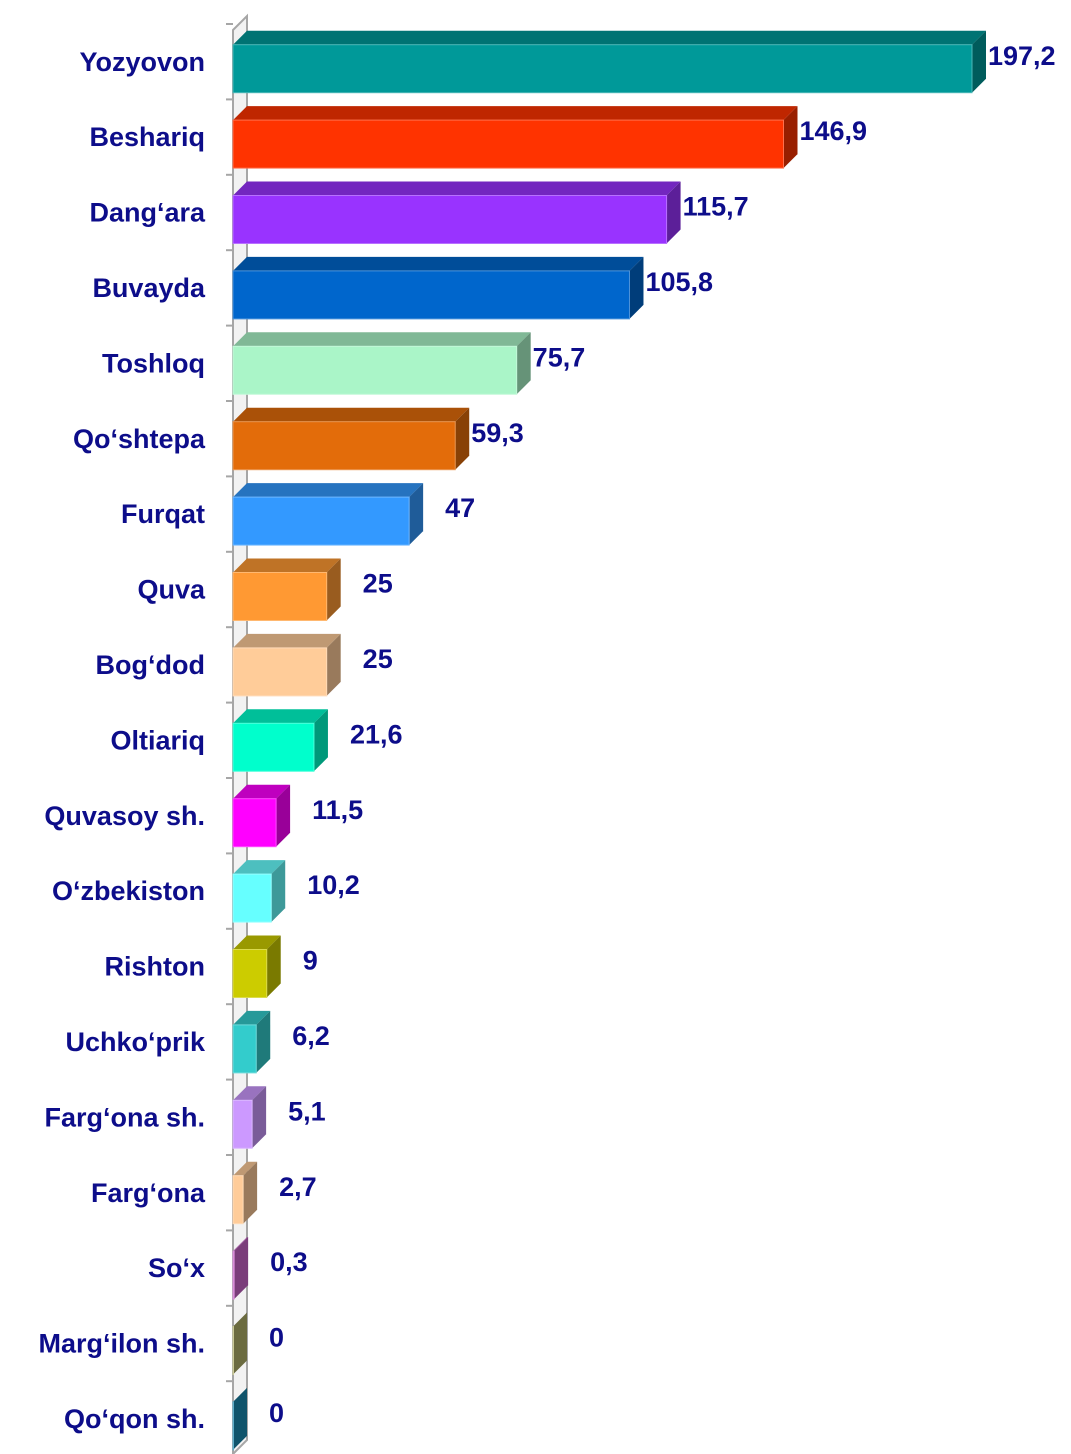  What do you see at coordinates (150, 665) in the screenshot?
I see `y-tick-label: Bog‘dod` at bounding box center [150, 665].